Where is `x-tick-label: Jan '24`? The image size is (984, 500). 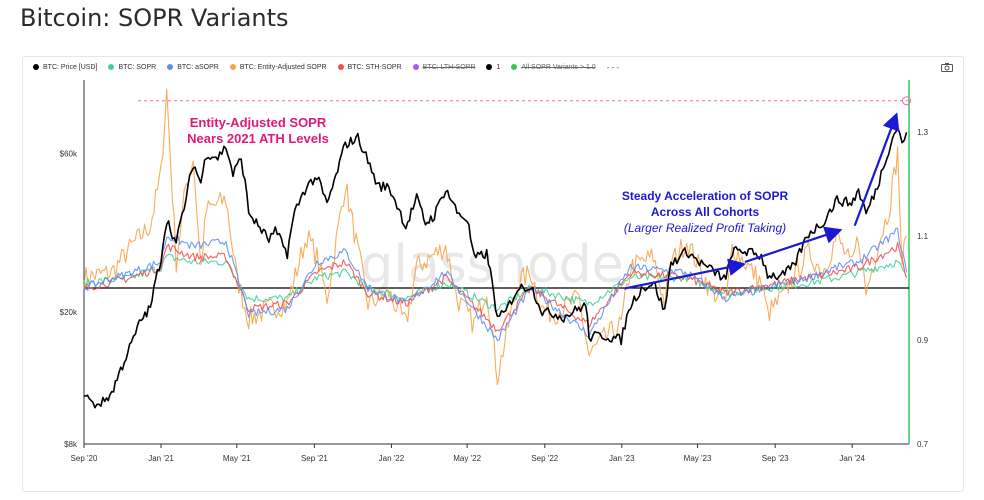 x-tick-label: Jan '24 is located at coordinates (852, 458).